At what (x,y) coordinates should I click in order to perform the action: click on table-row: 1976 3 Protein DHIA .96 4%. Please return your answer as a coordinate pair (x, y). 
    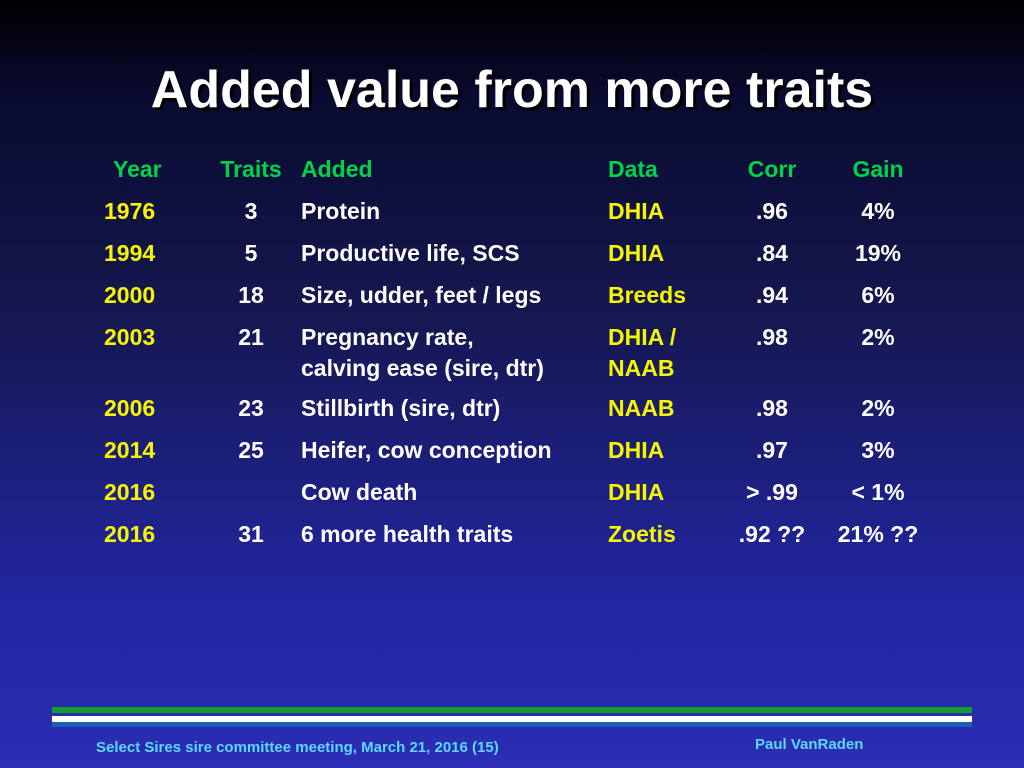
    Looking at the image, I should click on (521, 217).